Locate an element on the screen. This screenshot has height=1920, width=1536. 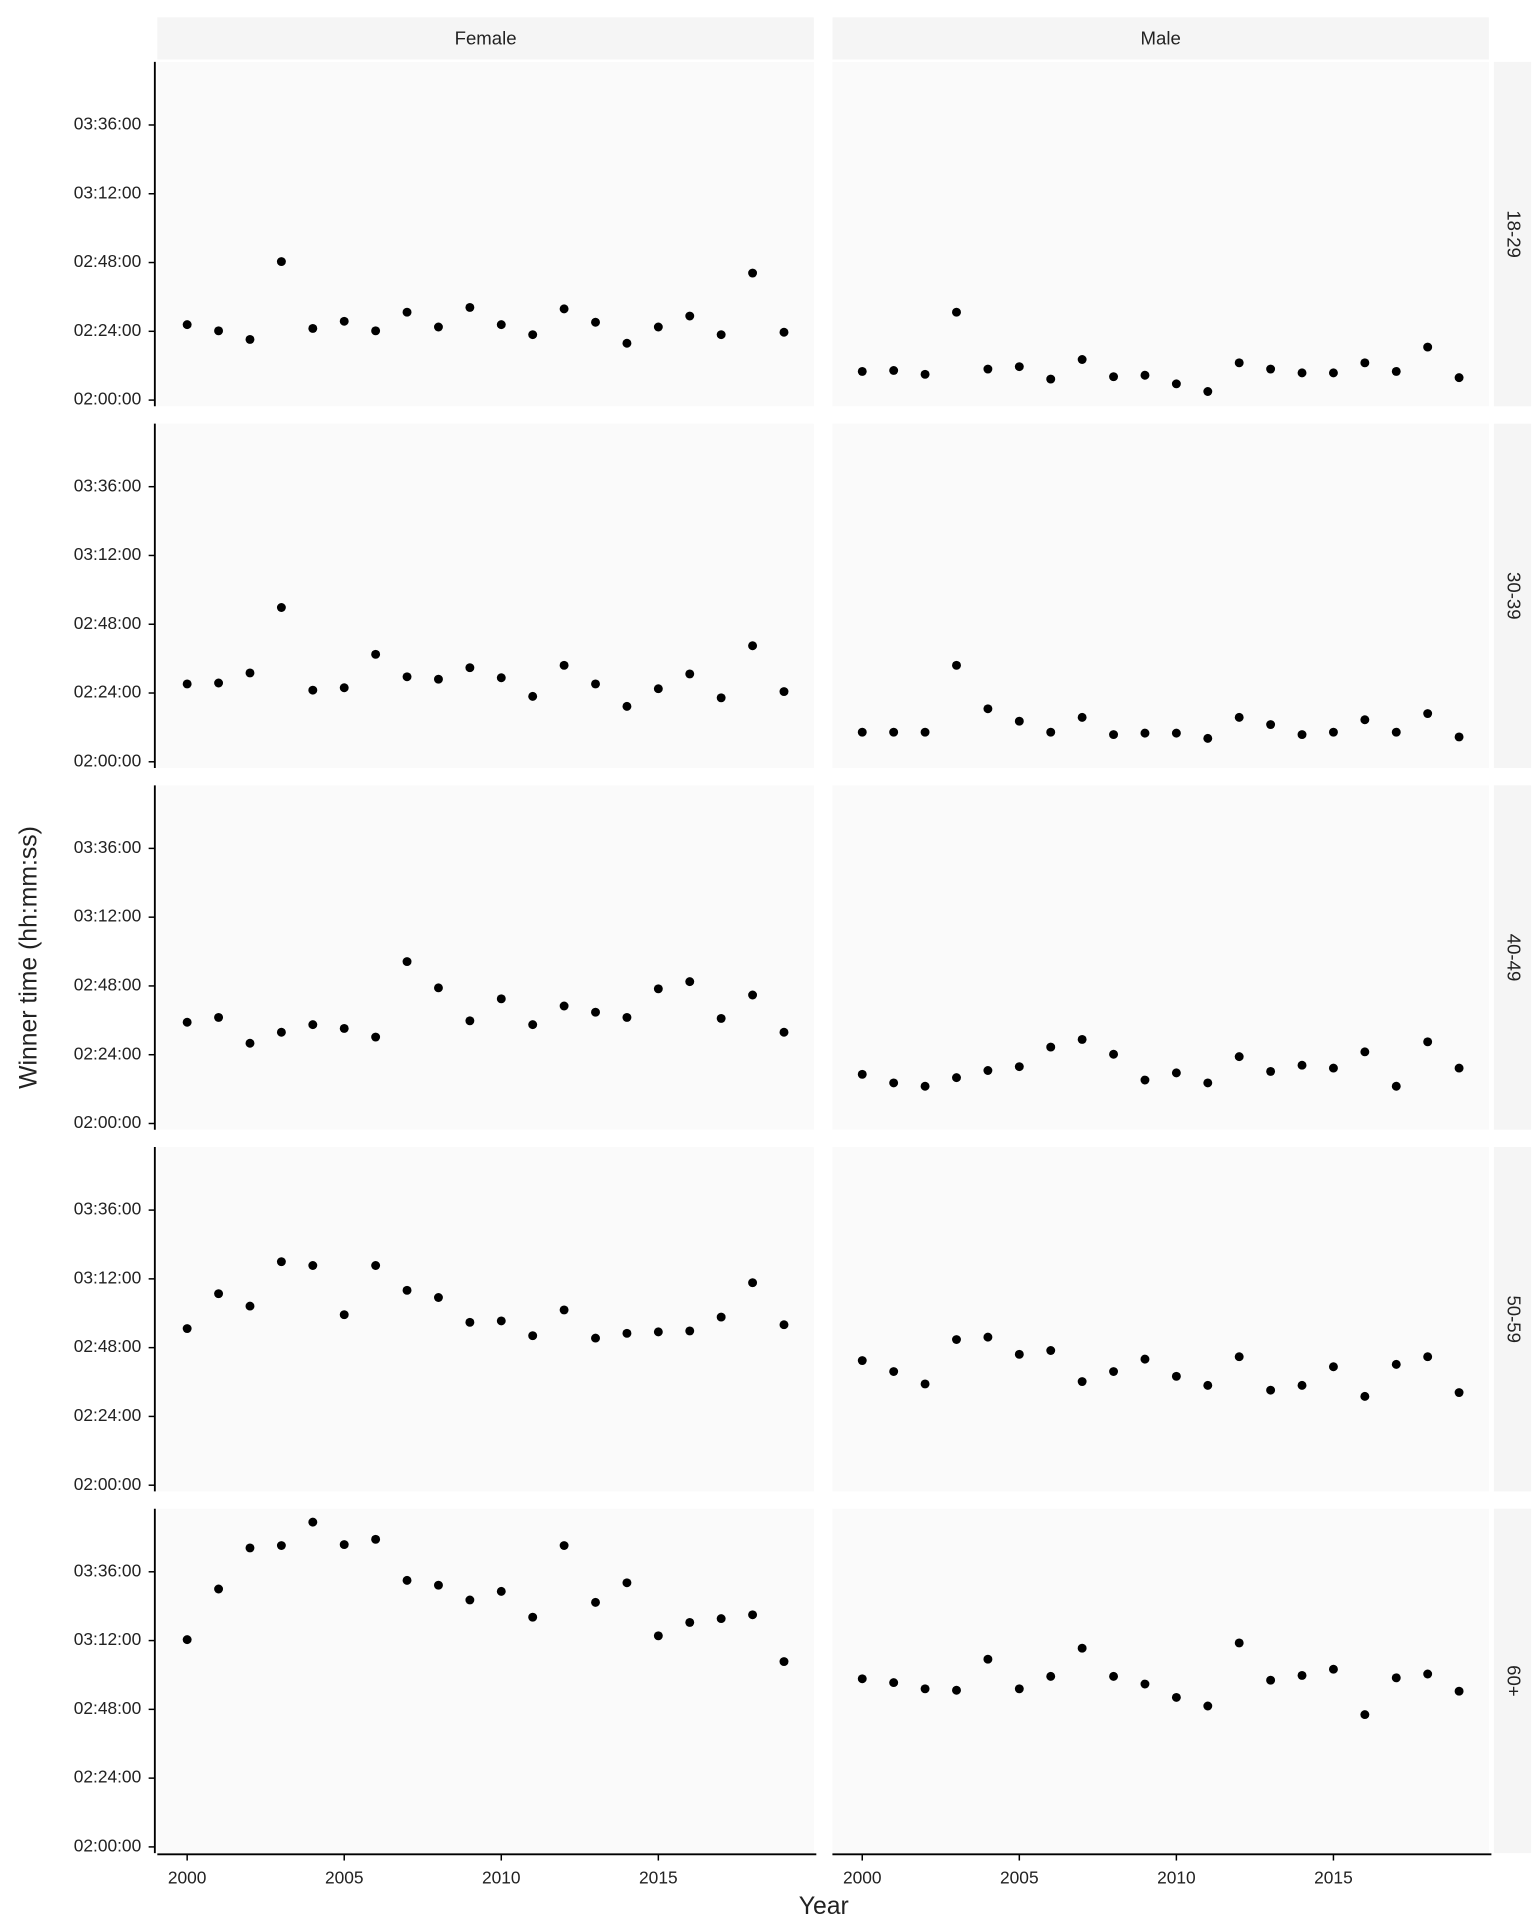
strip-label: Male is located at coordinates (1161, 38).